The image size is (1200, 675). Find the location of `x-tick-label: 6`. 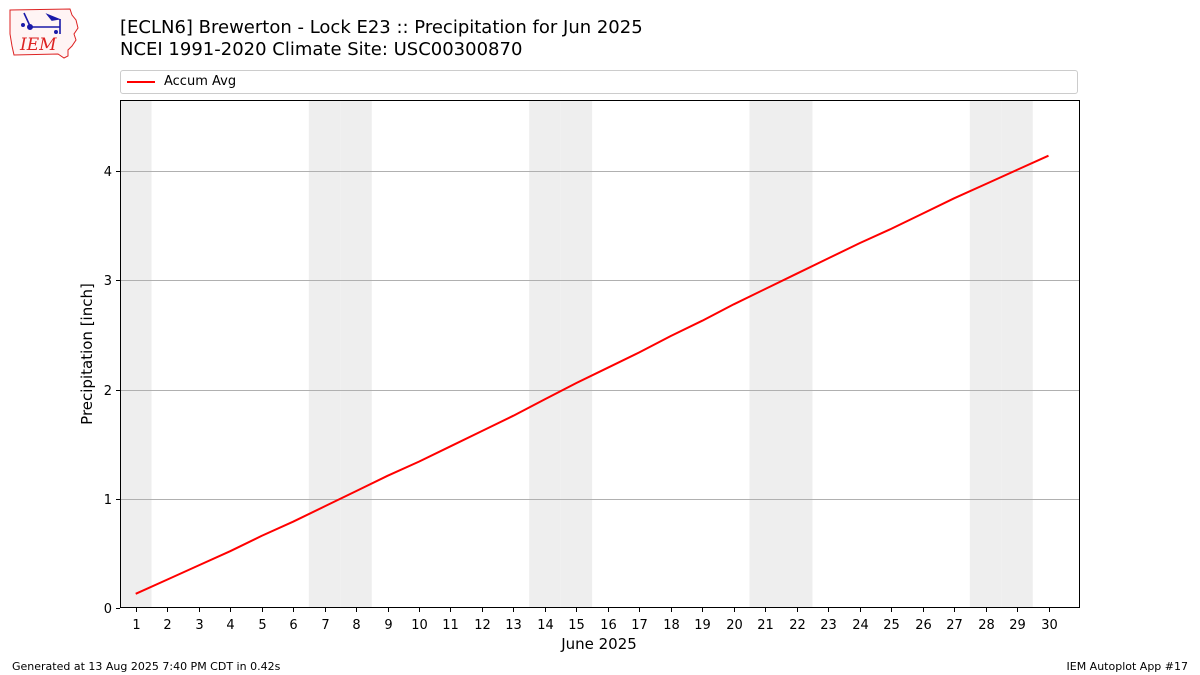

x-tick-label: 6 is located at coordinates (293, 625).